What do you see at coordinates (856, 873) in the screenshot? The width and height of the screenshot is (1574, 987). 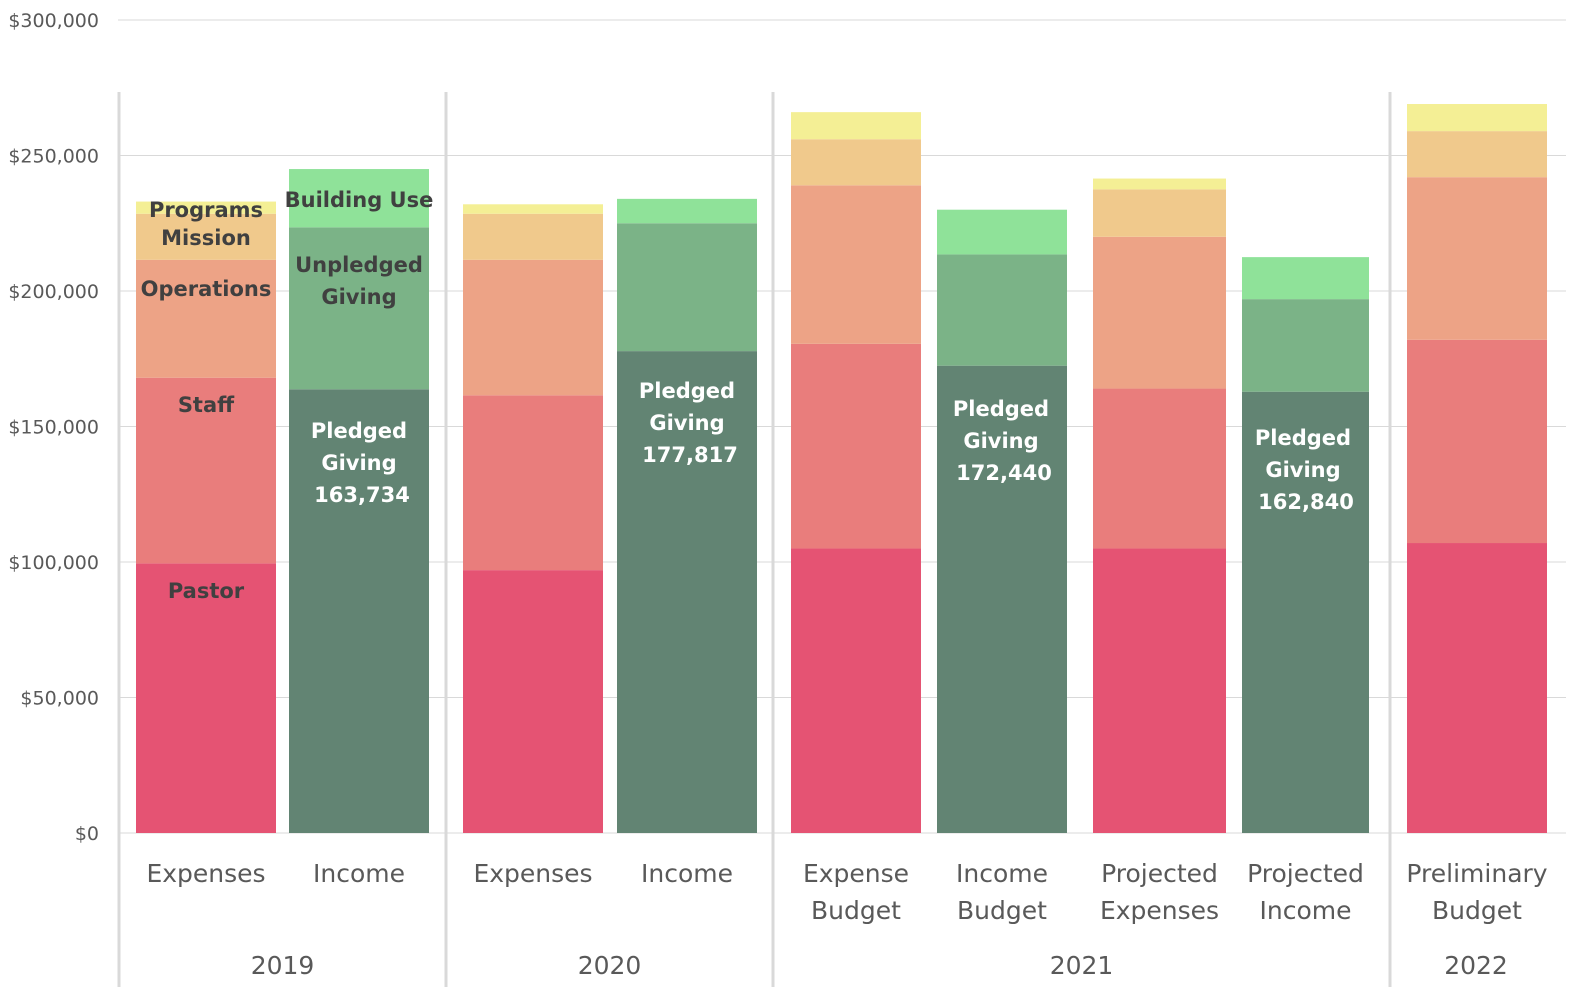 I see `x-category-label: Expense` at bounding box center [856, 873].